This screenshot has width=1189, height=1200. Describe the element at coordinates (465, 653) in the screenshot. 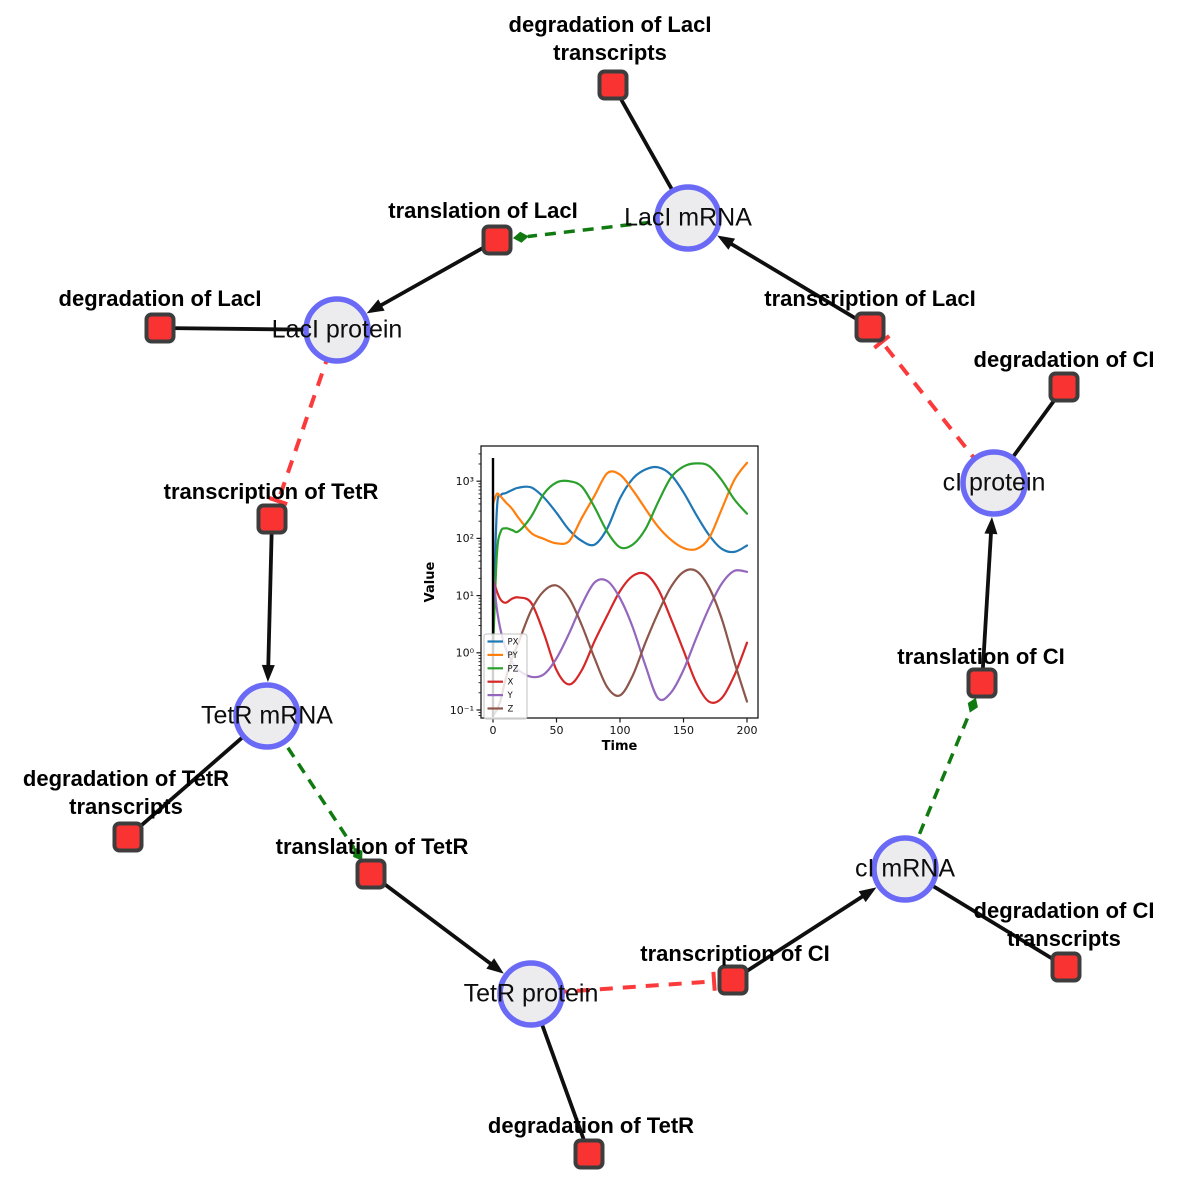

I see `y-tick-label: 10⁰` at that location.